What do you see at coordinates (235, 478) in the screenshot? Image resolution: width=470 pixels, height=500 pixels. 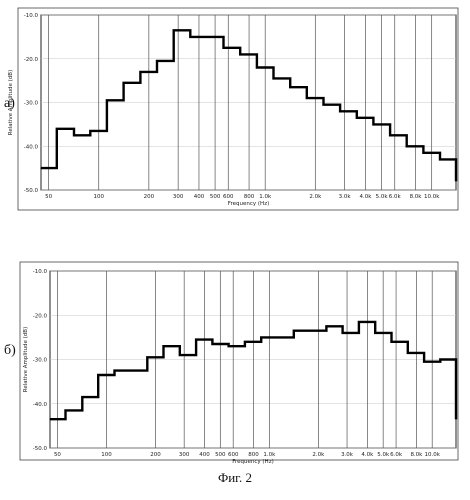 I see `figure-caption: Фиг. 2` at bounding box center [235, 478].